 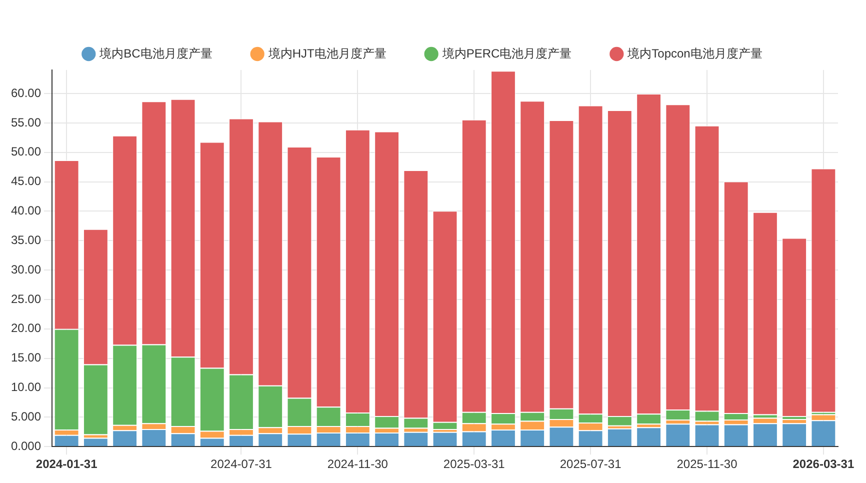 What do you see at coordinates (26, 387) in the screenshot?
I see `y-tick-label: 10.00` at bounding box center [26, 387].